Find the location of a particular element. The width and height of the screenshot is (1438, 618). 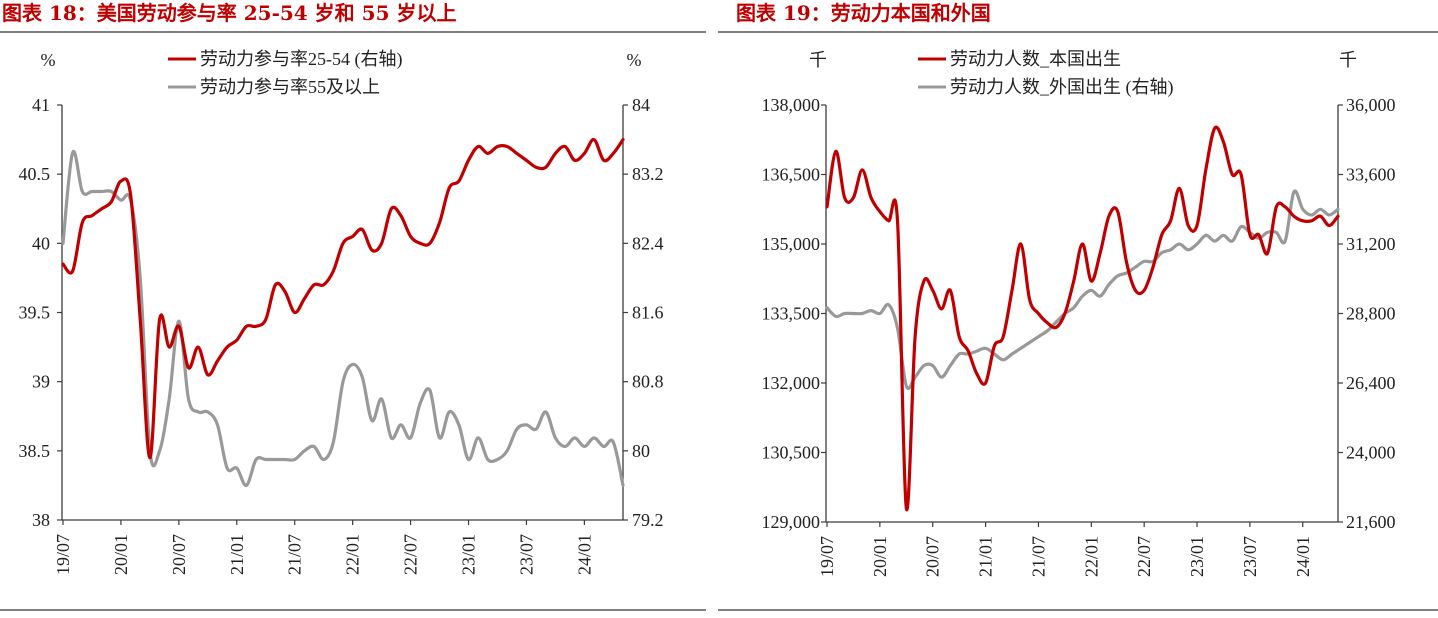

left-y-tick-label: 41 is located at coordinates (41, 105).